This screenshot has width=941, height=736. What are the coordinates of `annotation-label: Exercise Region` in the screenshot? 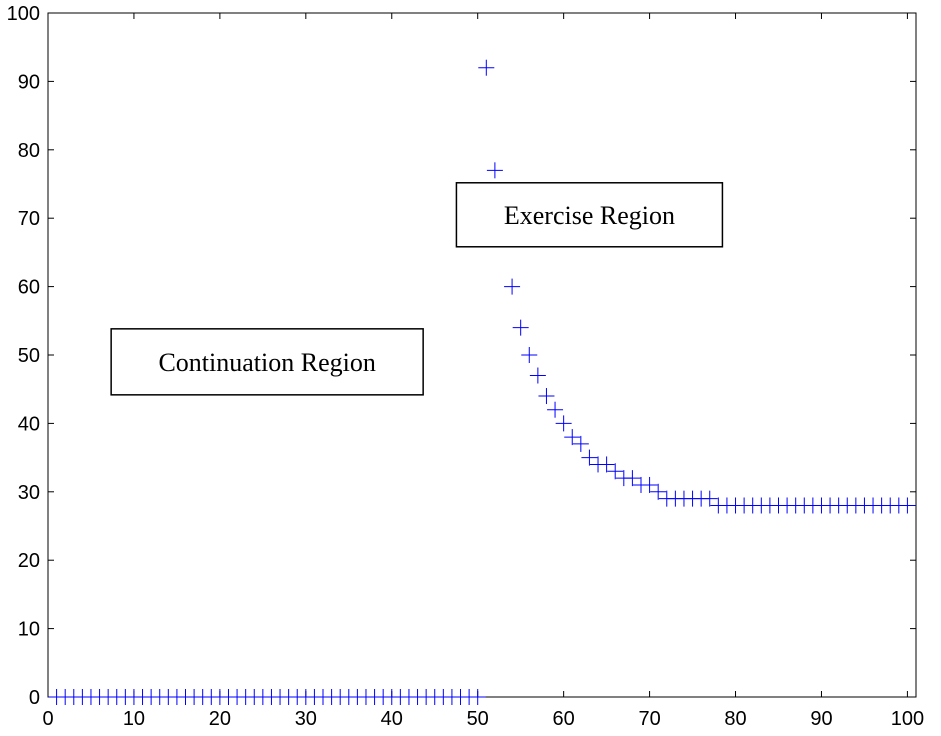 It's located at (589, 215).